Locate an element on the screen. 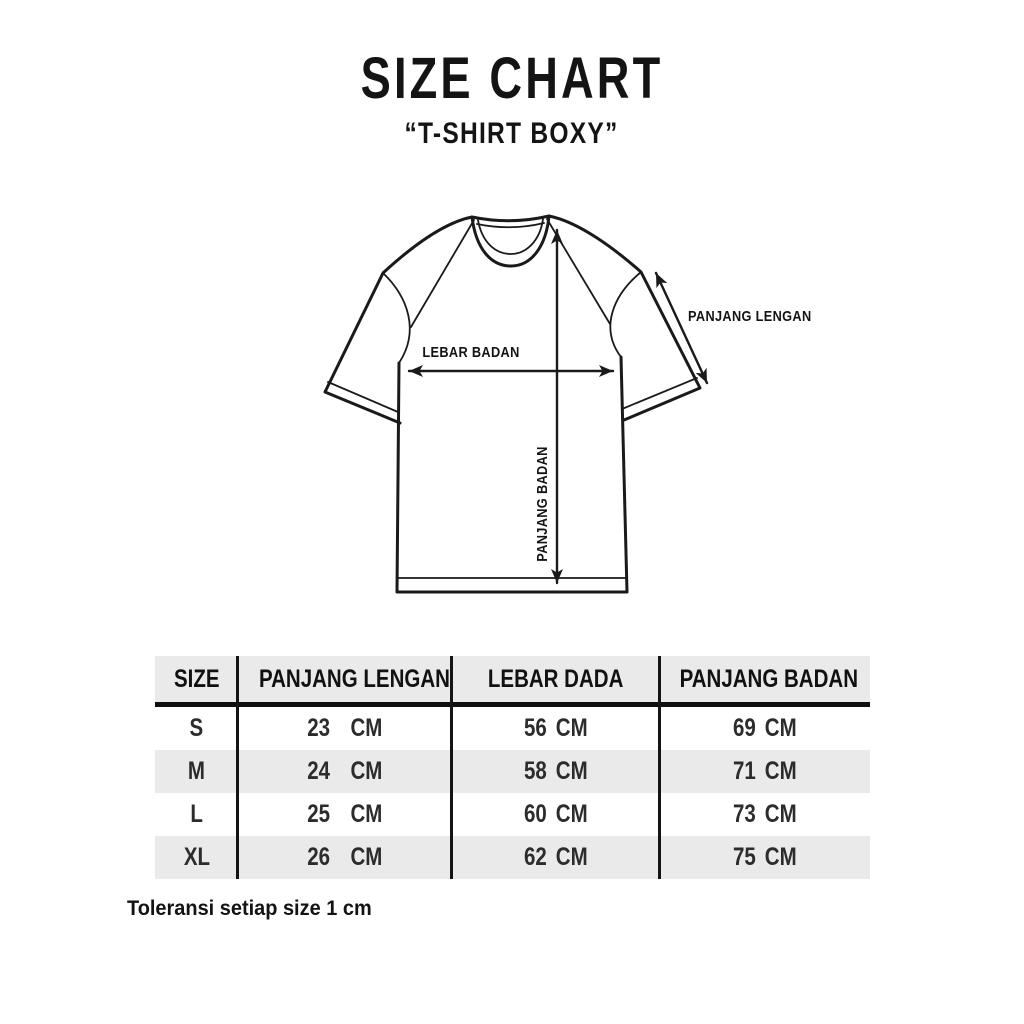  header: SIZE CHART is located at coordinates (512, 79).